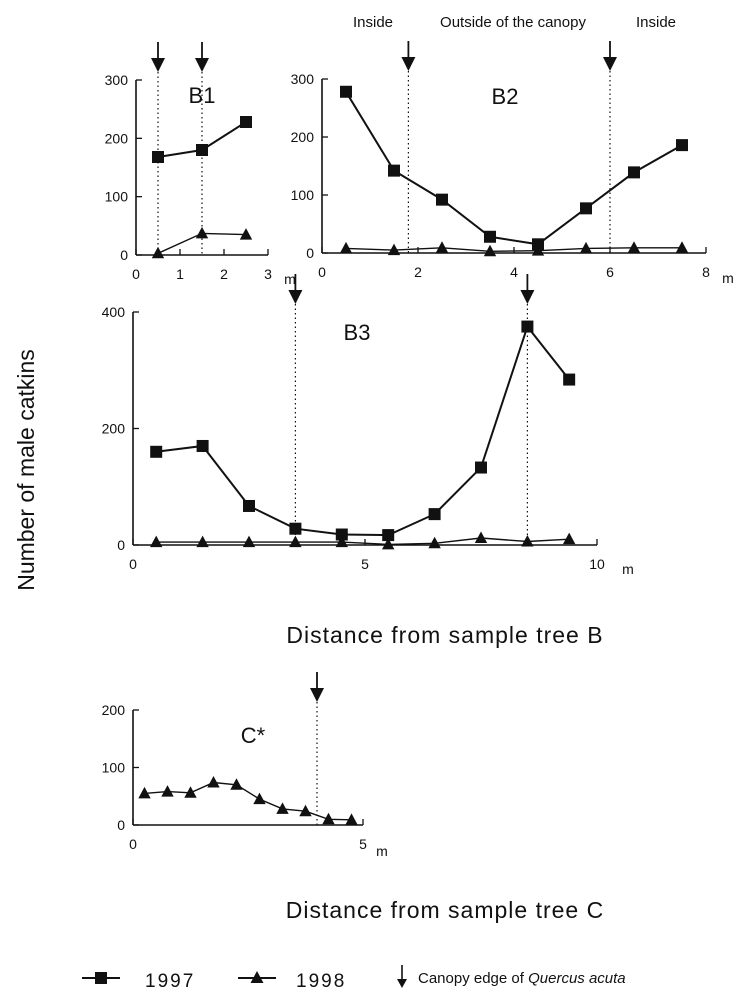 The height and width of the screenshot is (993, 745). I want to click on canopy-label-outside: Outside of the canopy, so click(513, 22).